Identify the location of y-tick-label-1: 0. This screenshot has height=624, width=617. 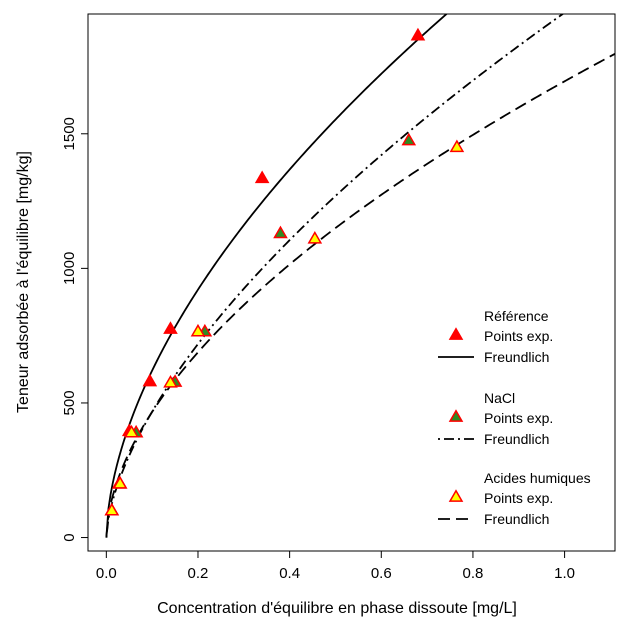
(69, 537).